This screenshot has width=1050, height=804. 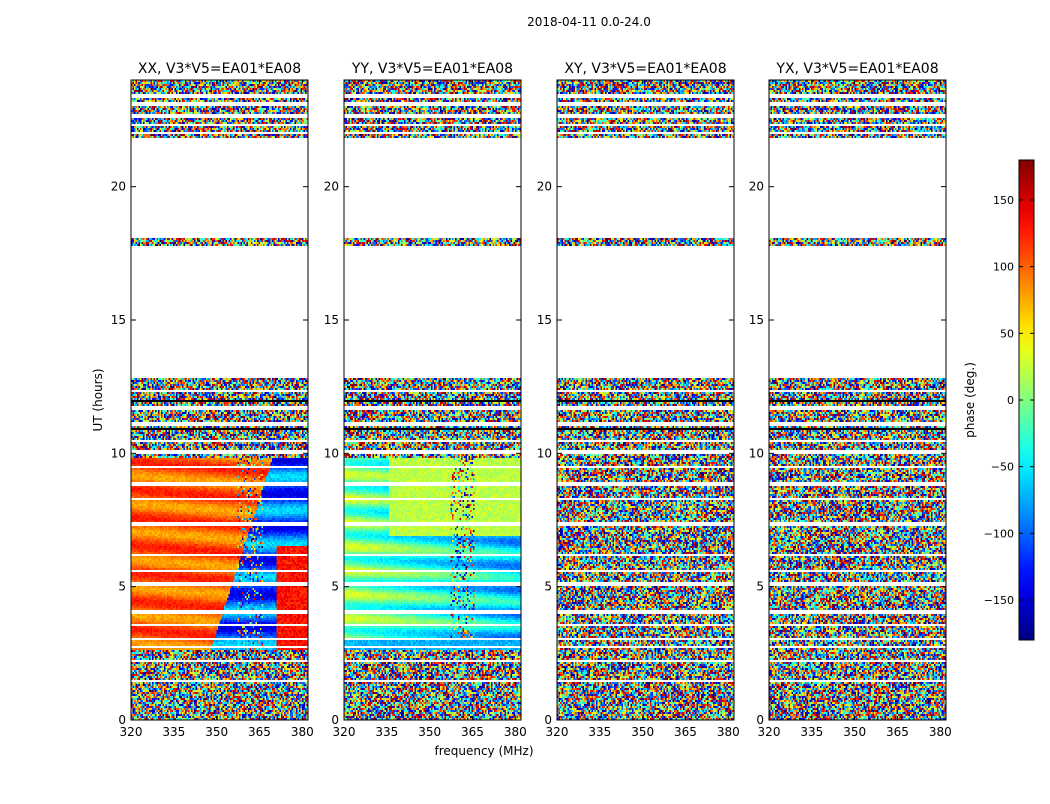 I want to click on panel-title: YX, V3*V5=EA01*EA08, so click(x=856, y=69).